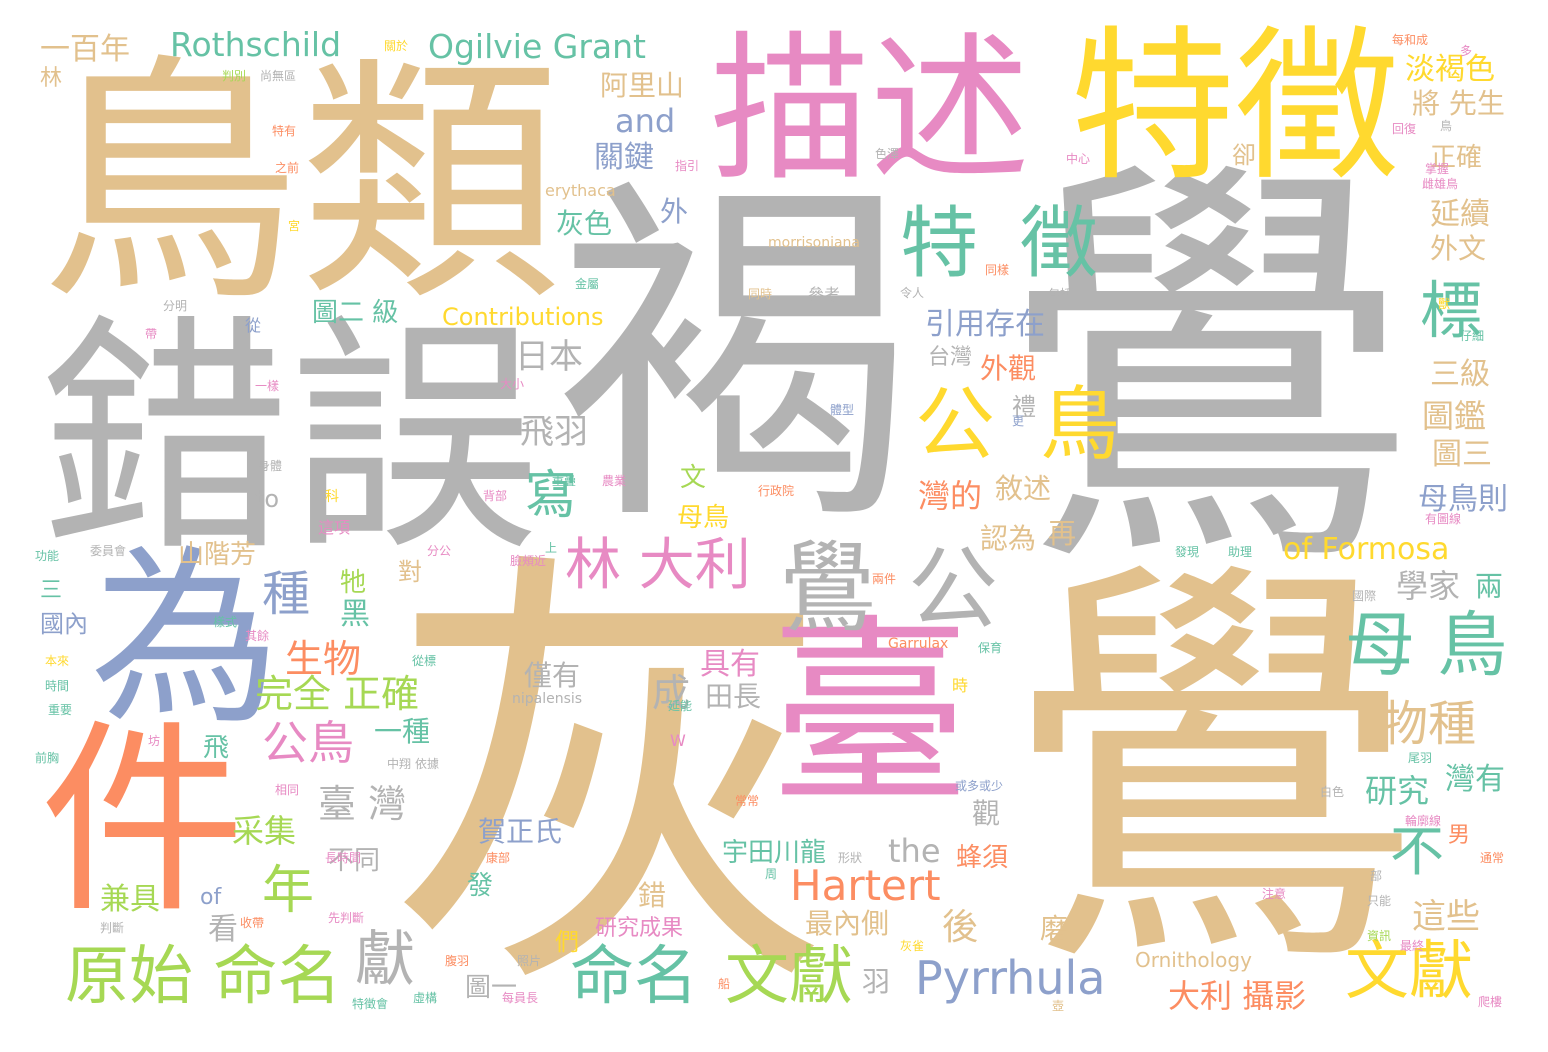  Describe the element at coordinates (735, 359) in the screenshot. I see `word-褐: 褐` at that location.